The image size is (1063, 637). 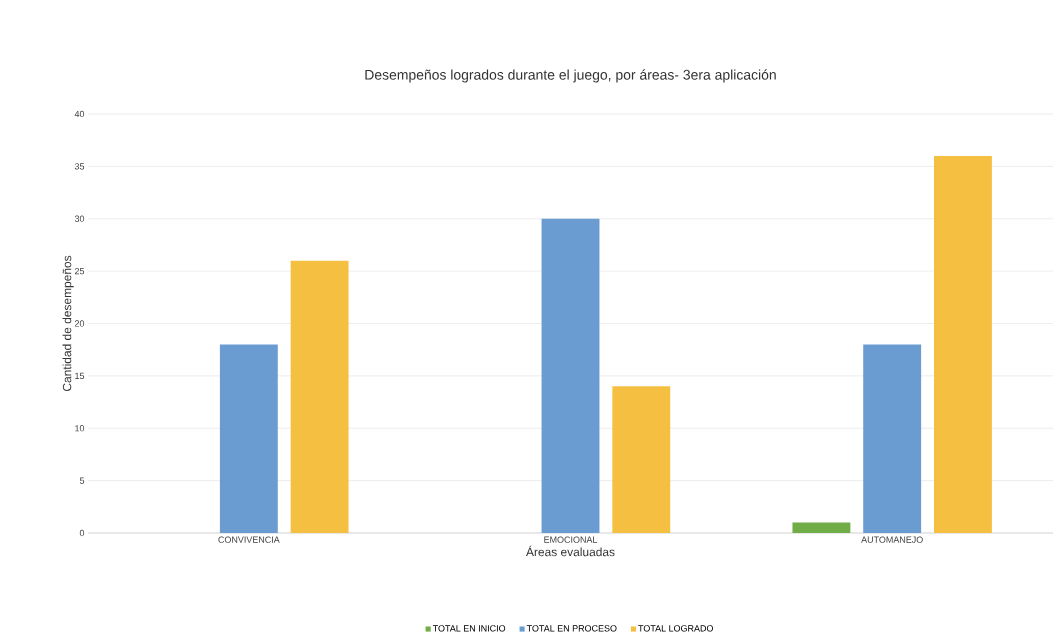 What do you see at coordinates (79, 271) in the screenshot?
I see `y-tick-label: 25` at bounding box center [79, 271].